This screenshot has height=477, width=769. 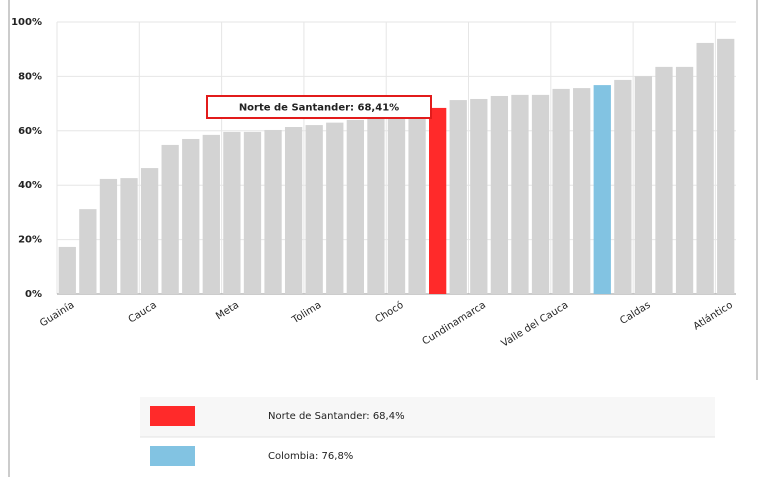 What do you see at coordinates (143, 313) in the screenshot?
I see `x-tick-label: Cauca` at bounding box center [143, 313].